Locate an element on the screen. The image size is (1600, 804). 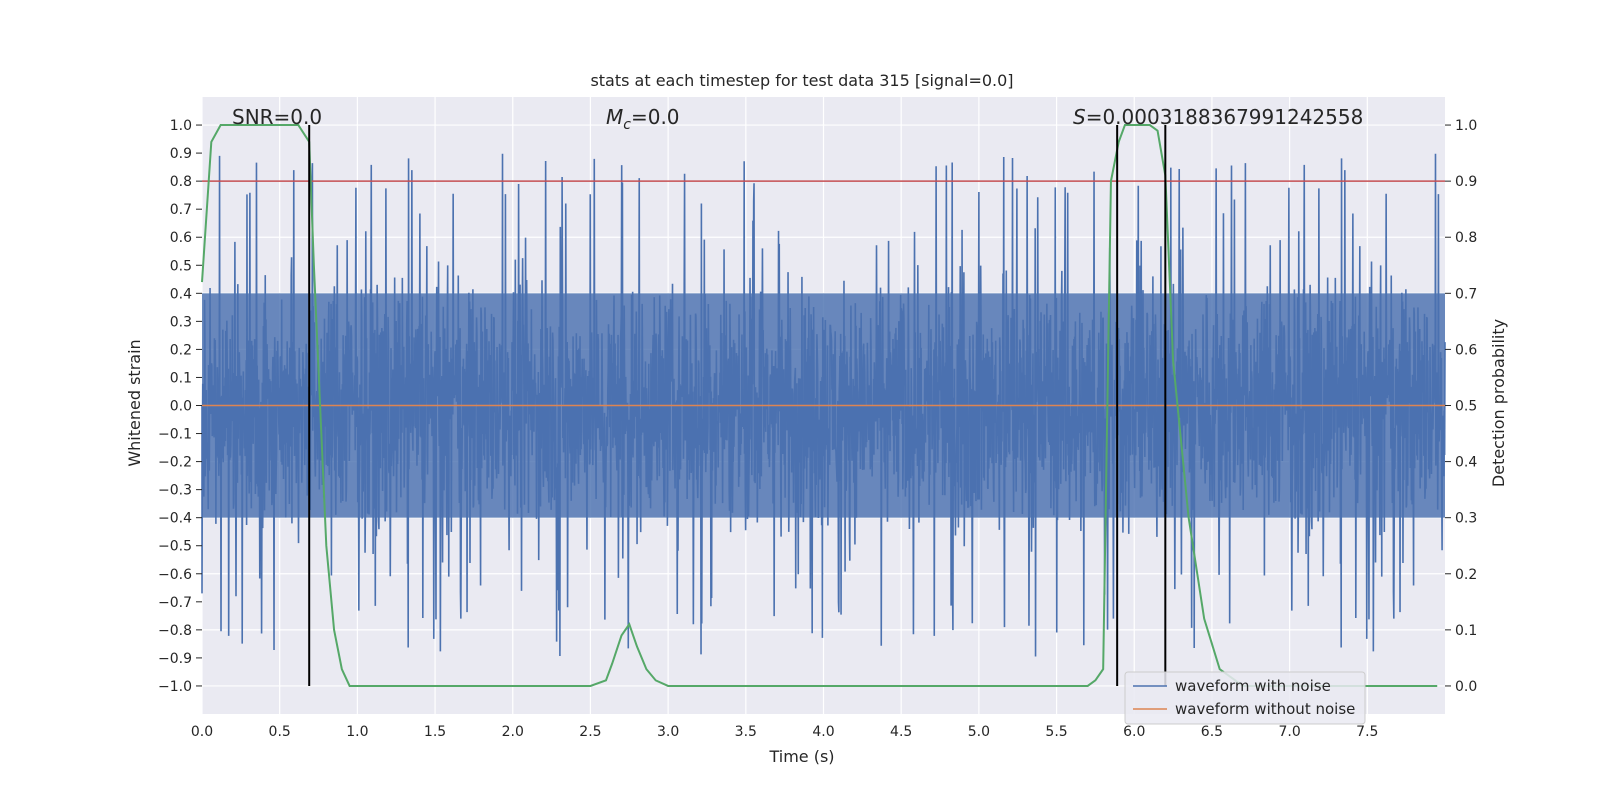
x-axis-label: Time (s) is located at coordinates (801, 756).